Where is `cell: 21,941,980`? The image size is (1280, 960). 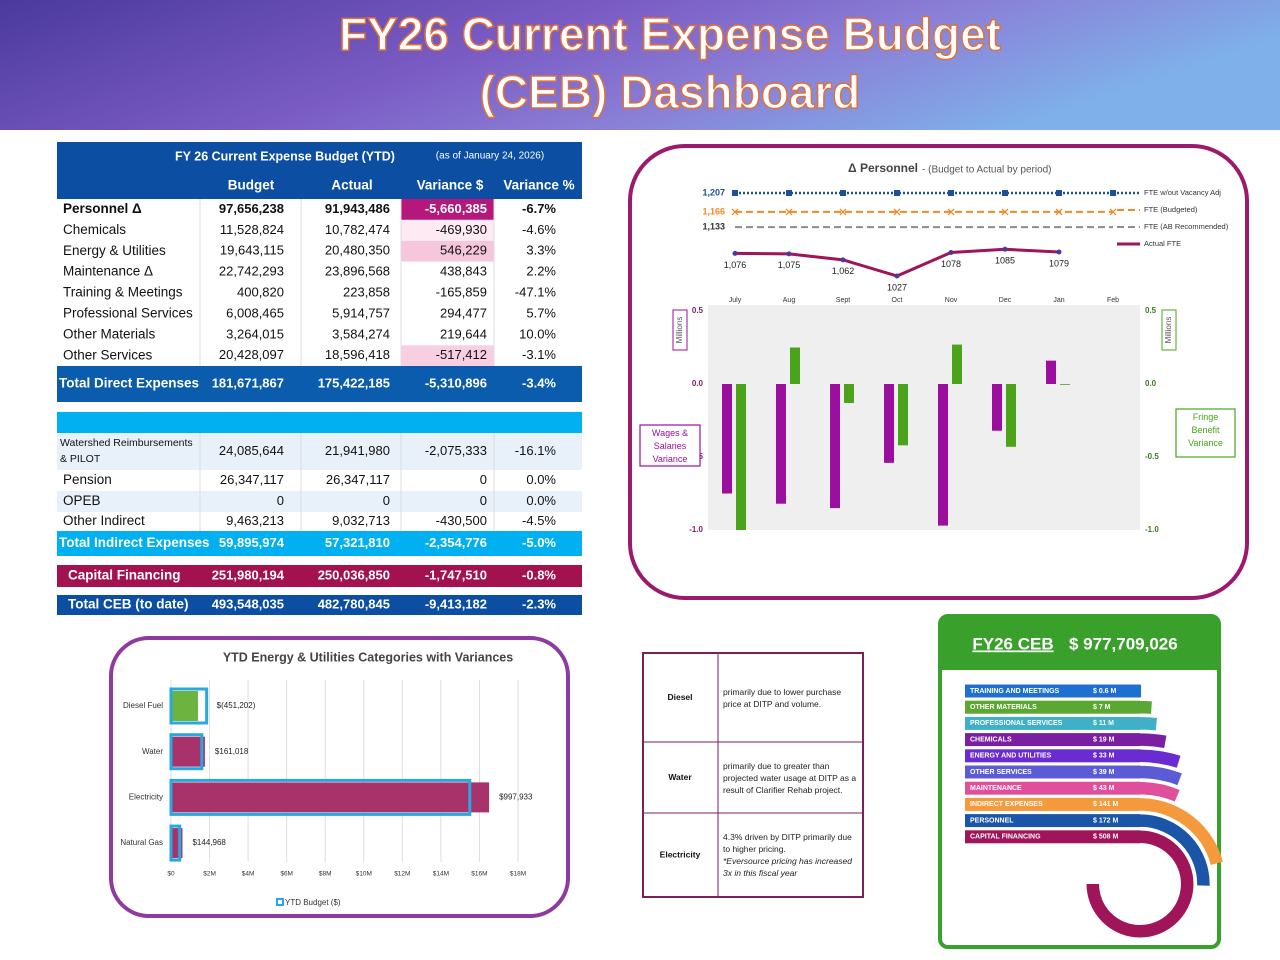 cell: 21,941,980 is located at coordinates (357, 450).